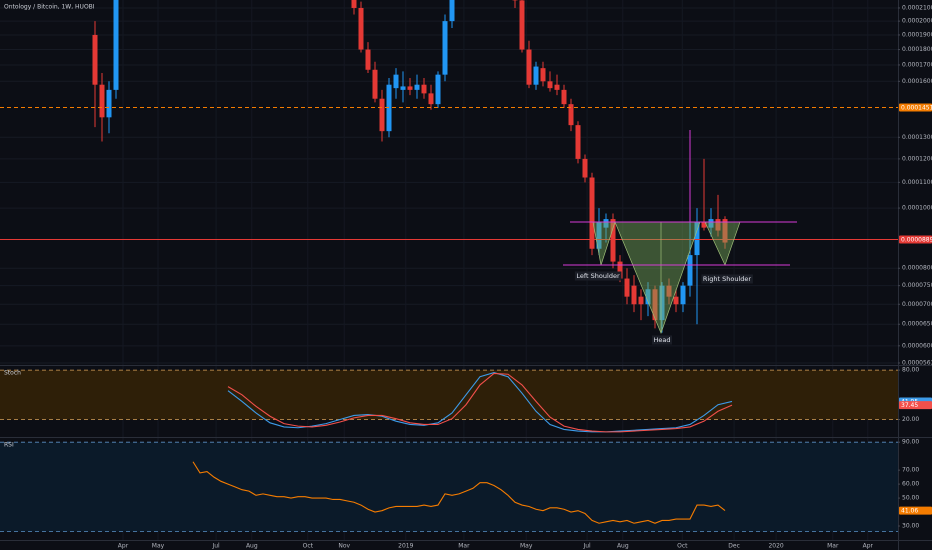  I want to click on value-label: 37.45, so click(909, 405).